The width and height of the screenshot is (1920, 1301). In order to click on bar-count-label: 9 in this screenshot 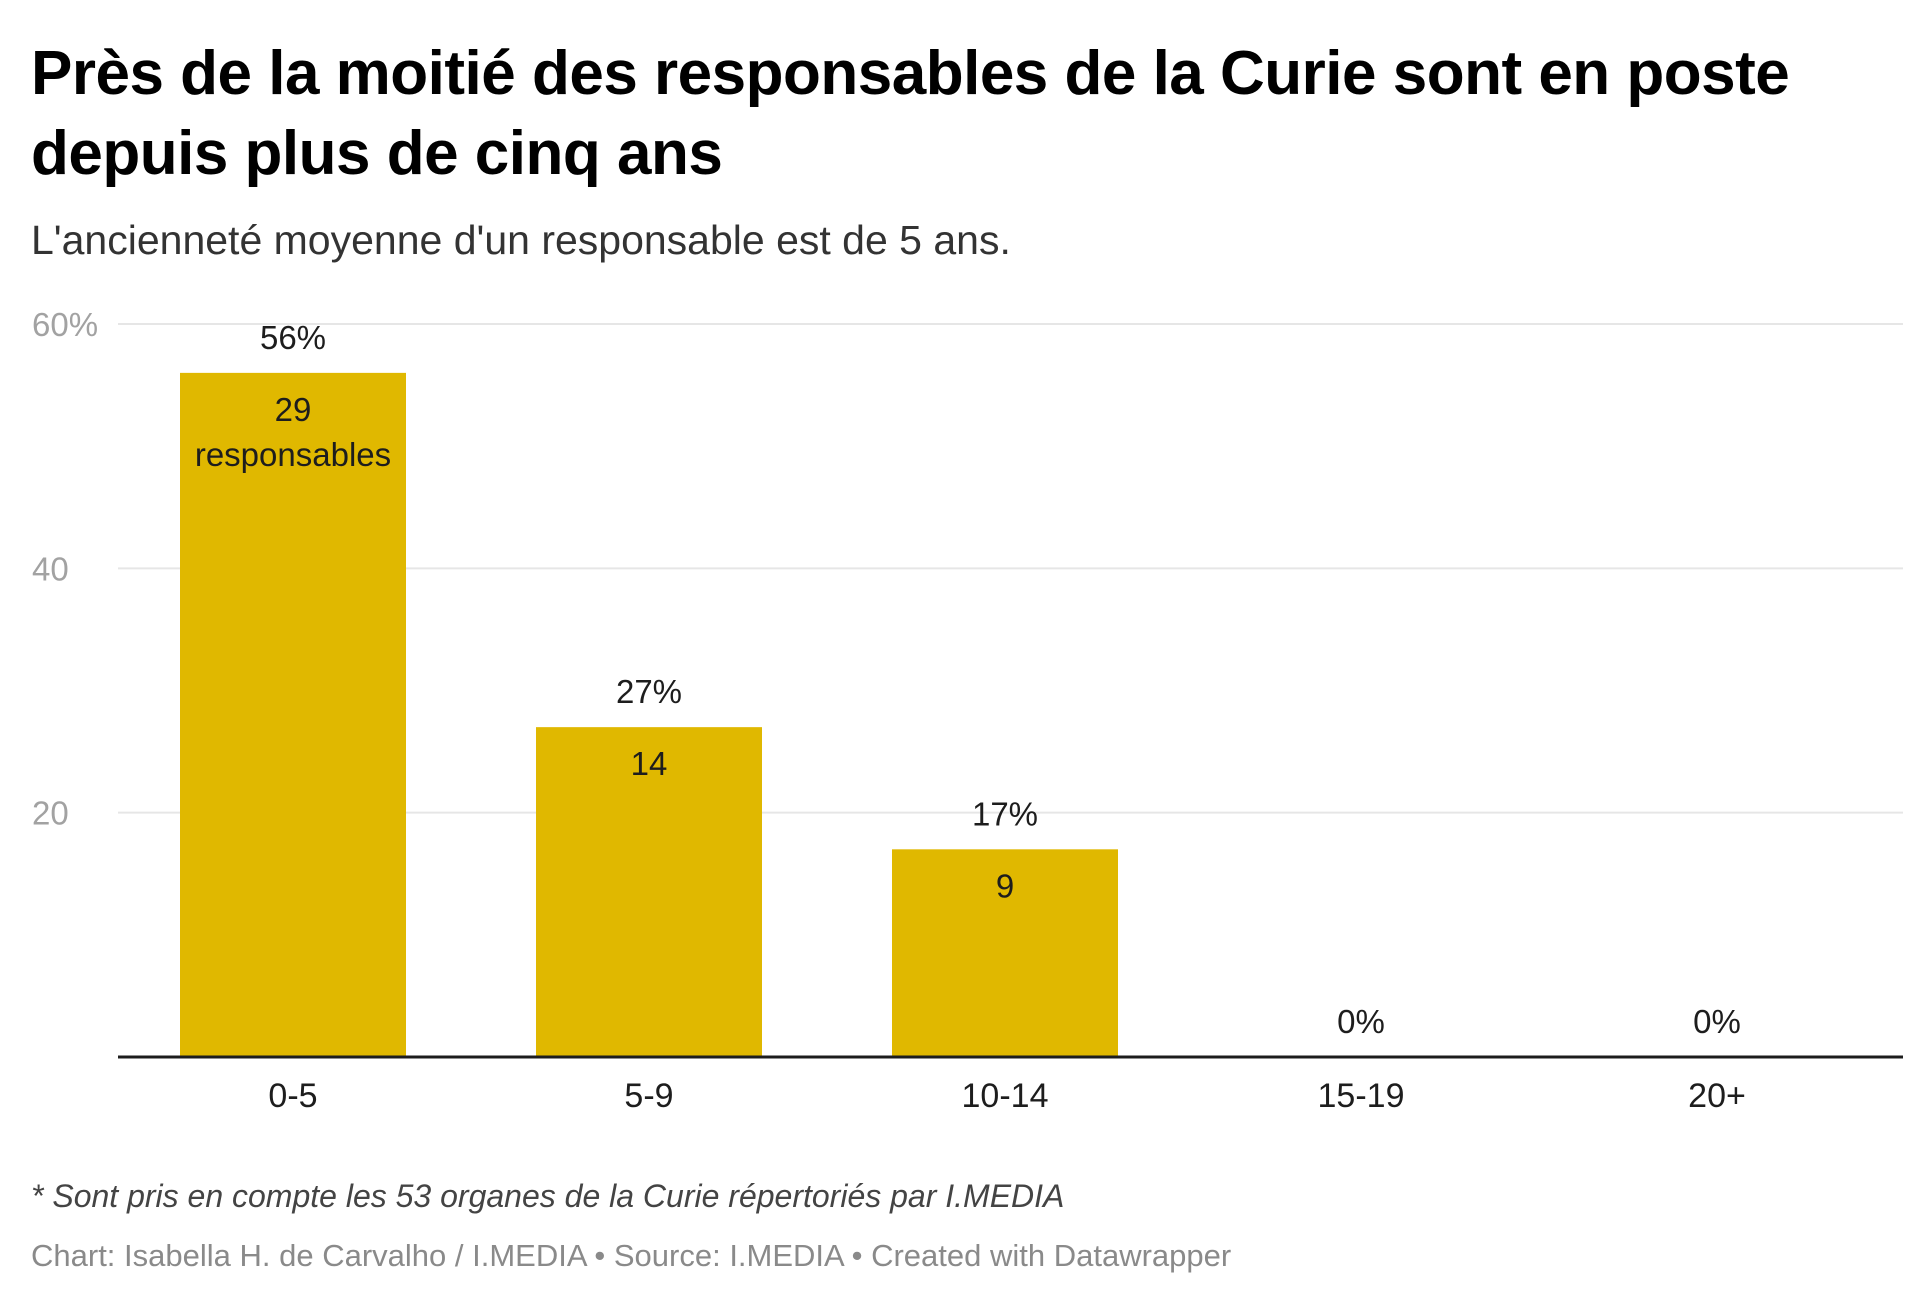, I will do `click(1005, 885)`.